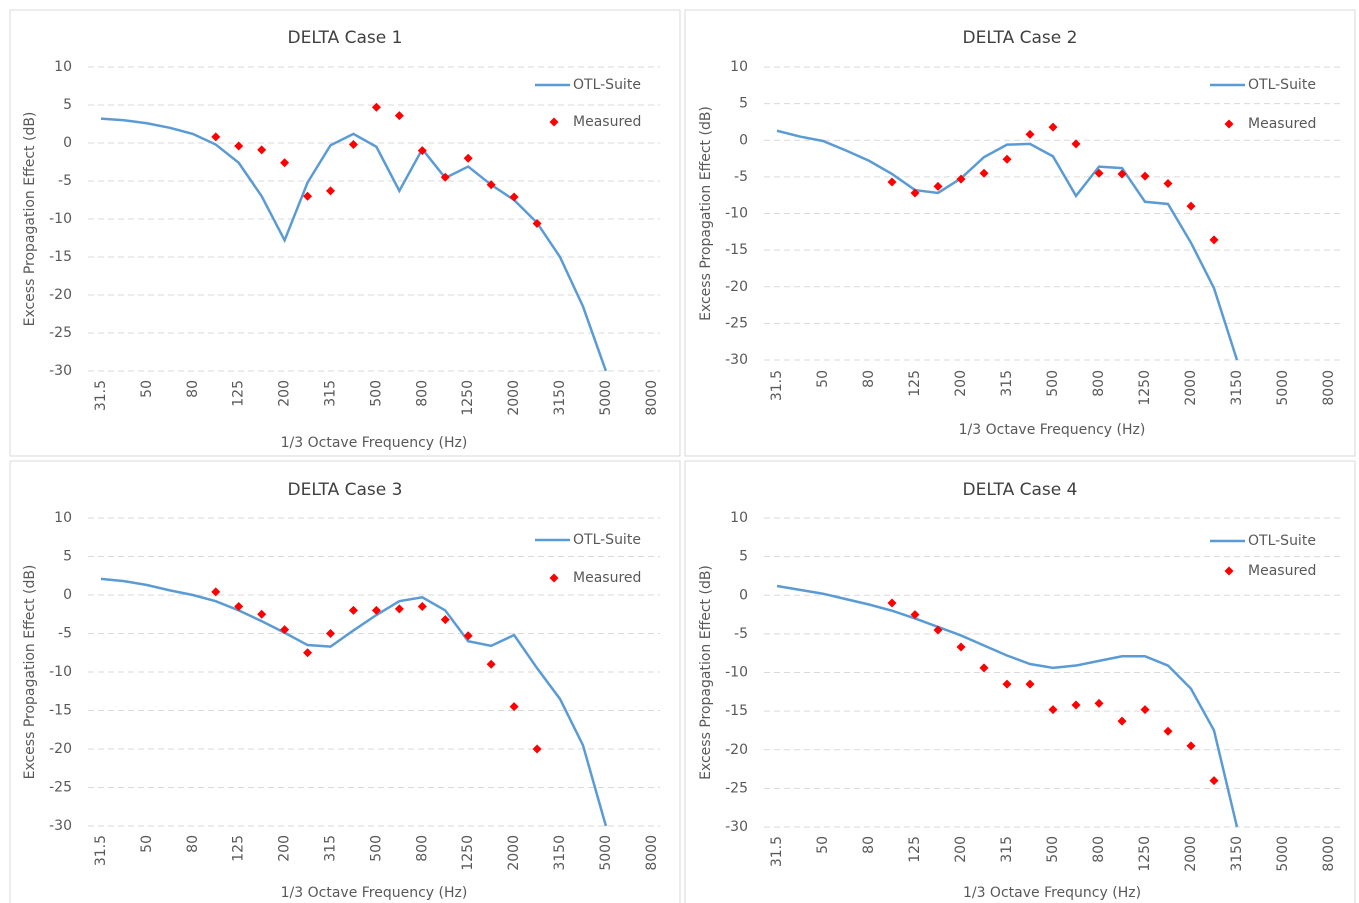 This screenshot has width=1359, height=903. I want to click on x-tick-label: 2000, so click(514, 398).